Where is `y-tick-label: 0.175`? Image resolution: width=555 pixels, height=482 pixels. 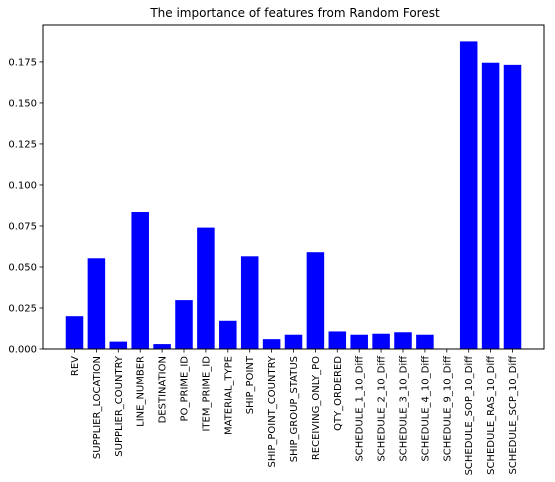
y-tick-label: 0.175 is located at coordinates (22, 62).